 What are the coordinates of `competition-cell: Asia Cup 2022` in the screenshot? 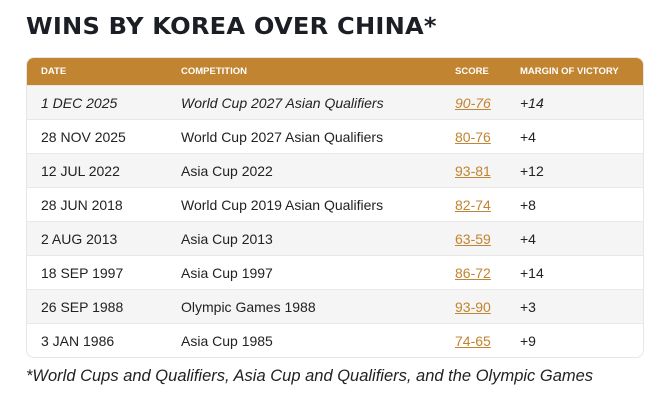 It's located at (227, 170).